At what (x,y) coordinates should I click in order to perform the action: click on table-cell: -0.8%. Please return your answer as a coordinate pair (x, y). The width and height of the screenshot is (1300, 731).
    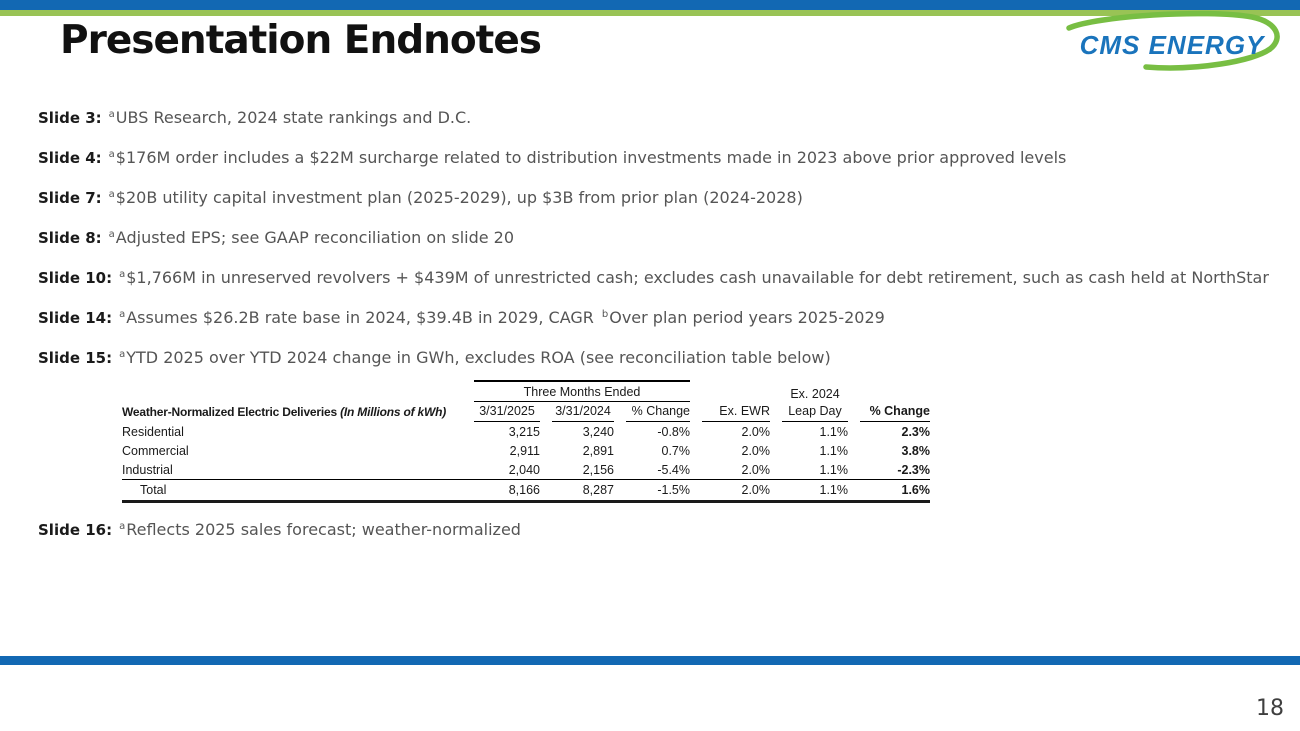
    Looking at the image, I should click on (673, 432).